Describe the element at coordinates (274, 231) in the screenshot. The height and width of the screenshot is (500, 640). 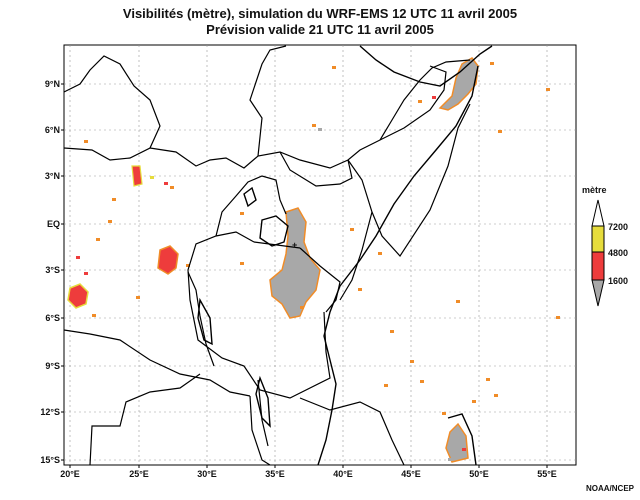
I see `lake-victoria` at that location.